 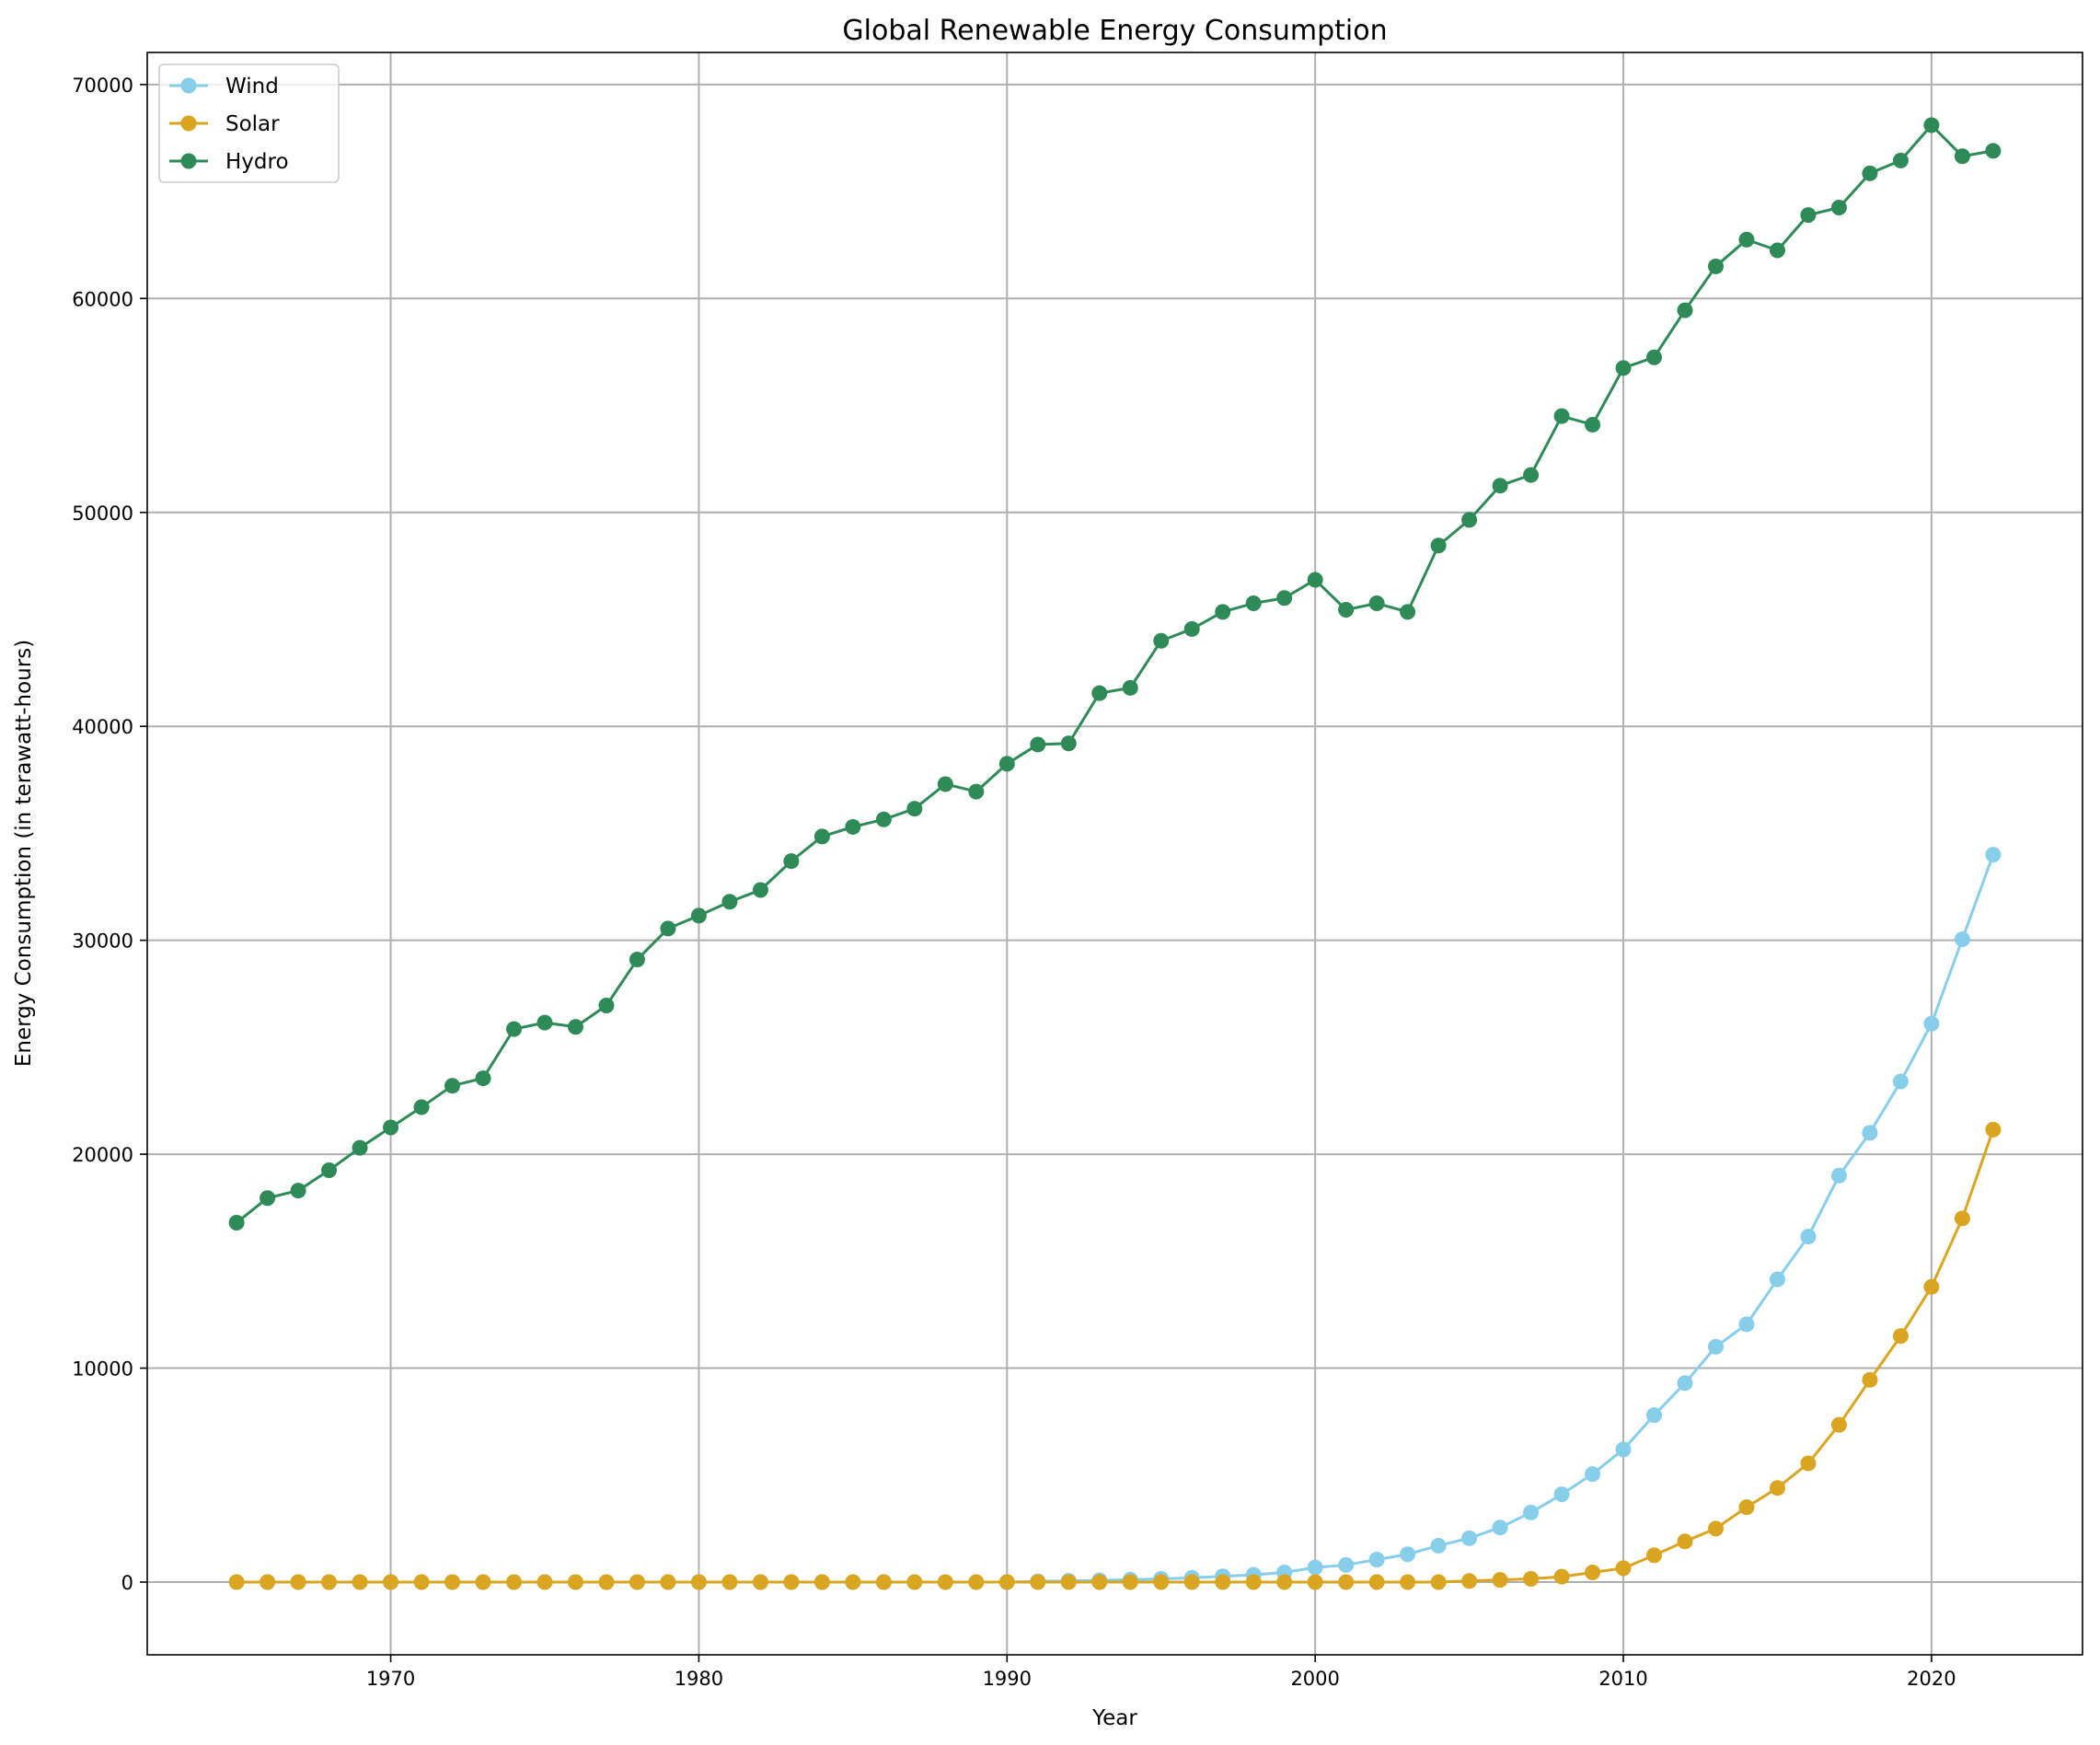 I want to click on chart-title: Global Renewable Energy Consumption, so click(x=1114, y=31).